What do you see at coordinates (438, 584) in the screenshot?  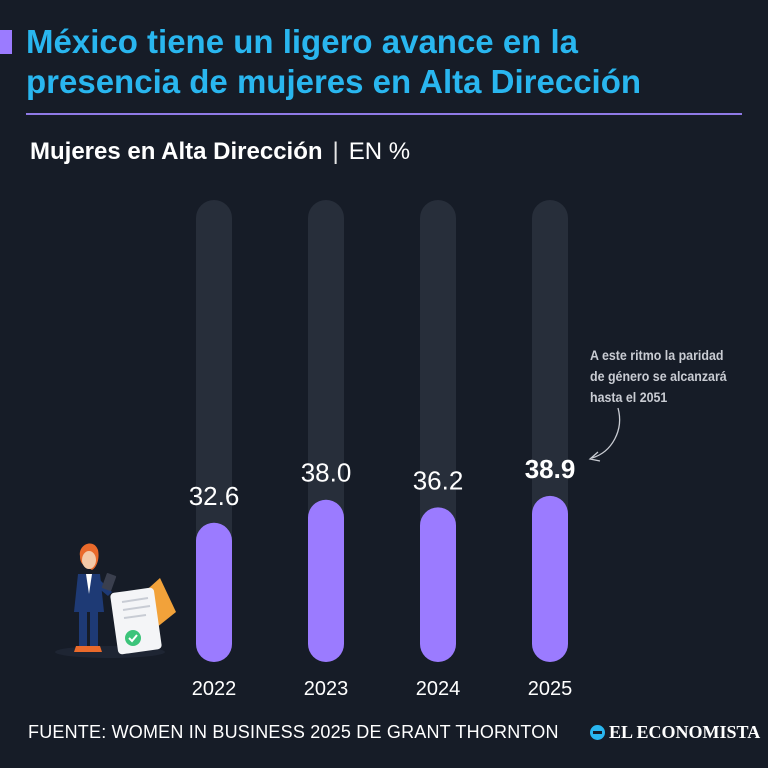 I see `bar-2024` at bounding box center [438, 584].